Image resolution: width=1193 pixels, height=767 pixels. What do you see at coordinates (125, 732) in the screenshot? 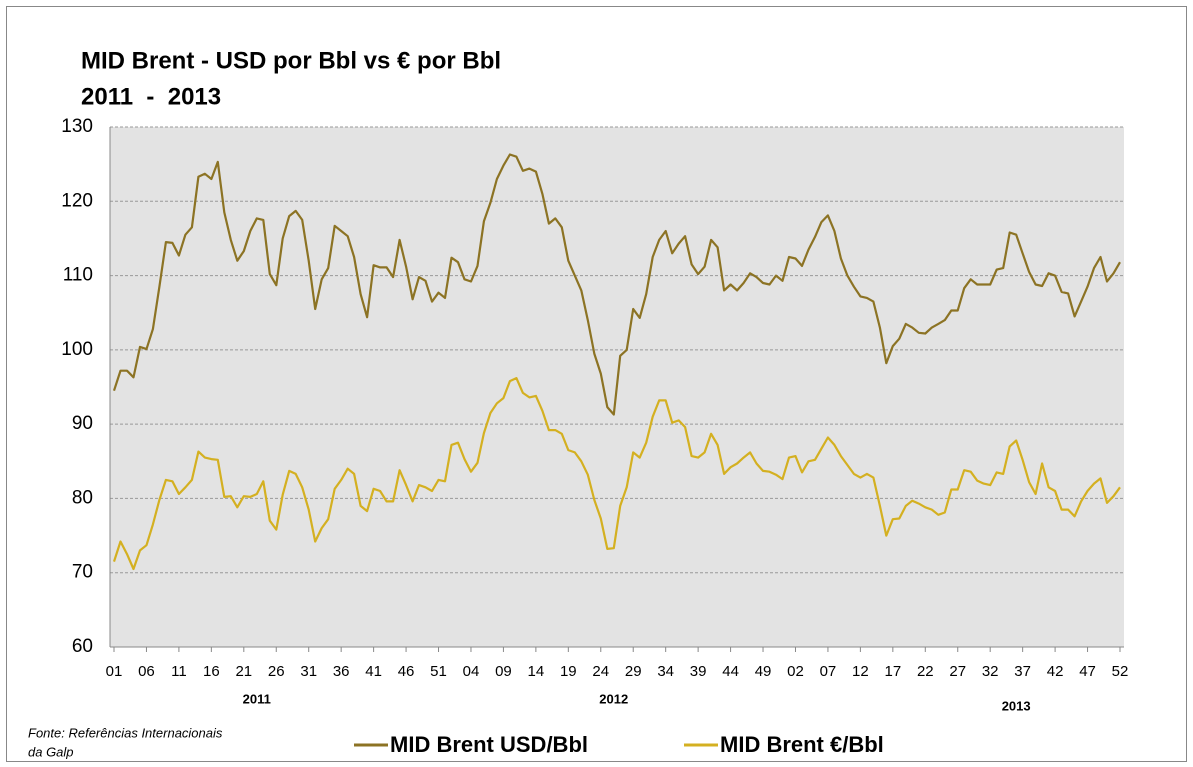
I see `source-note: Fonte: Referências Internacionais` at bounding box center [125, 732].